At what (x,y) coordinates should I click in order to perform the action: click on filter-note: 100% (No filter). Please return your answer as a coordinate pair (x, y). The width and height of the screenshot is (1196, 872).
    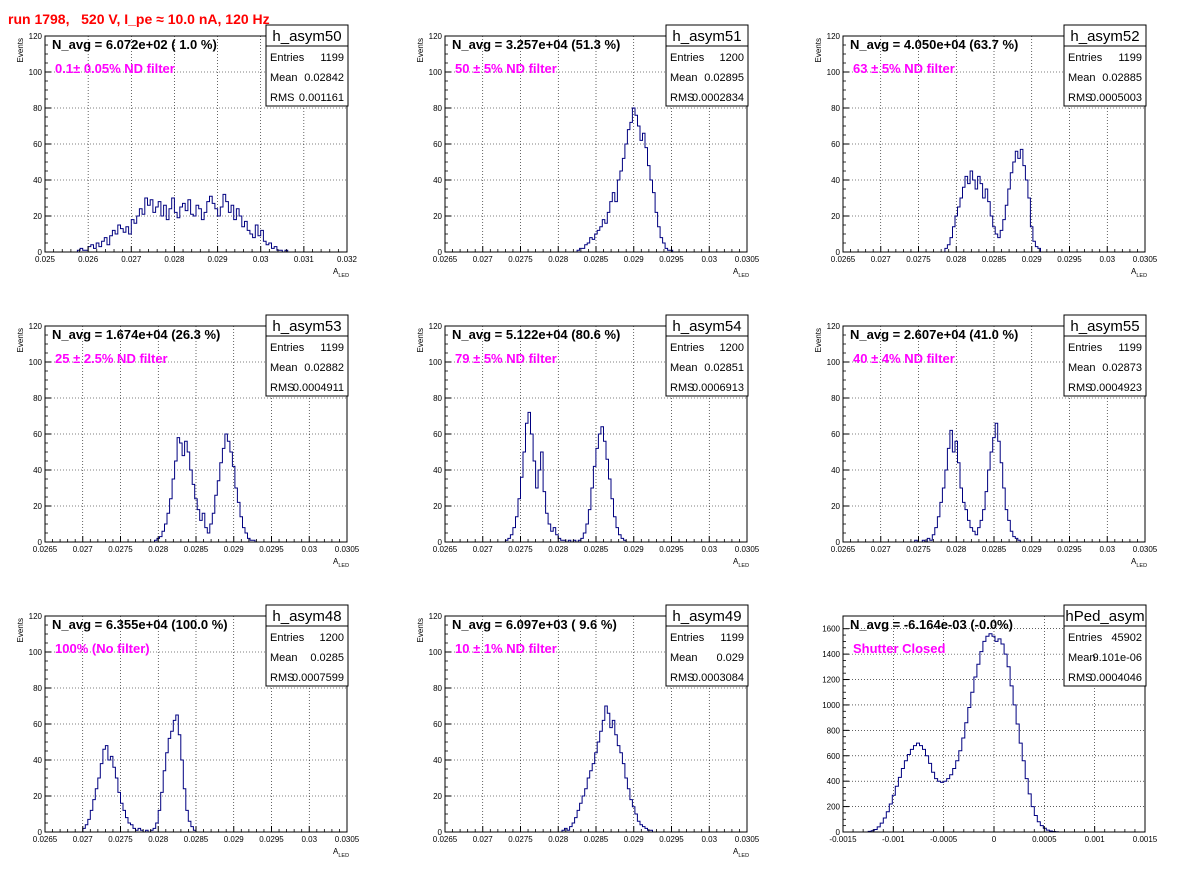
    Looking at the image, I should click on (102, 648).